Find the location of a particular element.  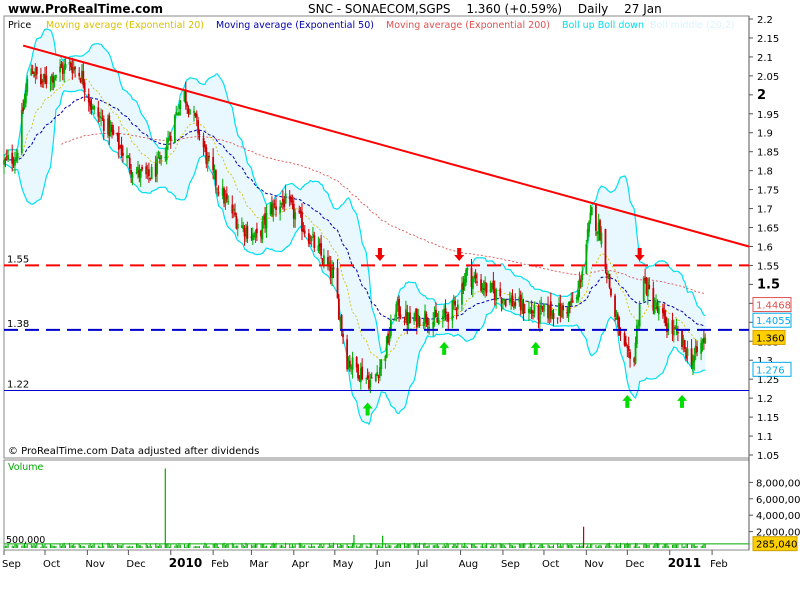

time-tick-label: 2010 is located at coordinates (185, 563).